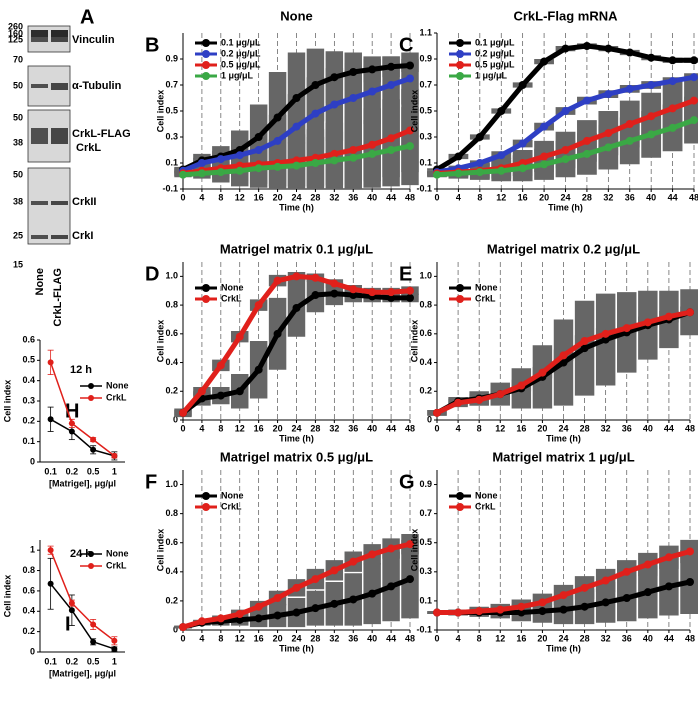 The image size is (698, 716). What do you see at coordinates (82, 595) in the screenshot?
I see `series-line` at bounding box center [82, 595].